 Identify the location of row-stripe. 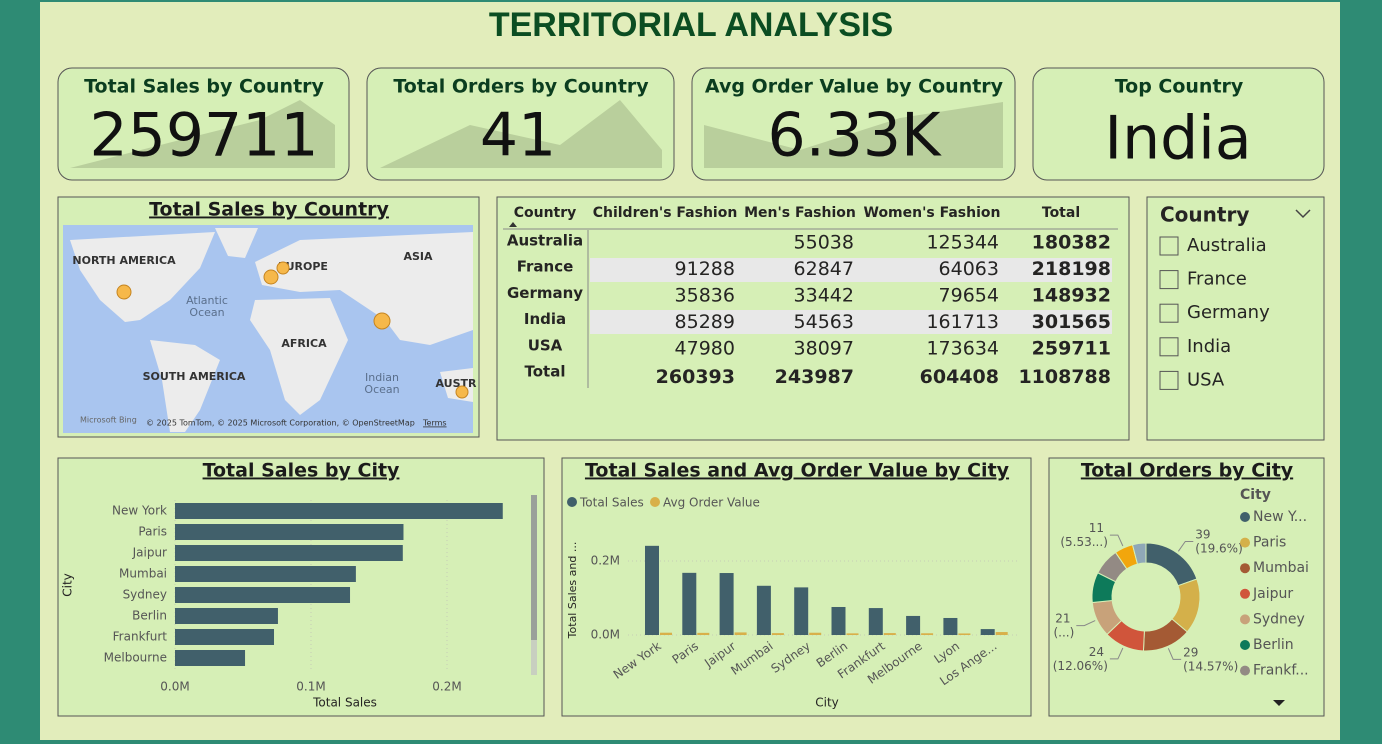
(851, 270).